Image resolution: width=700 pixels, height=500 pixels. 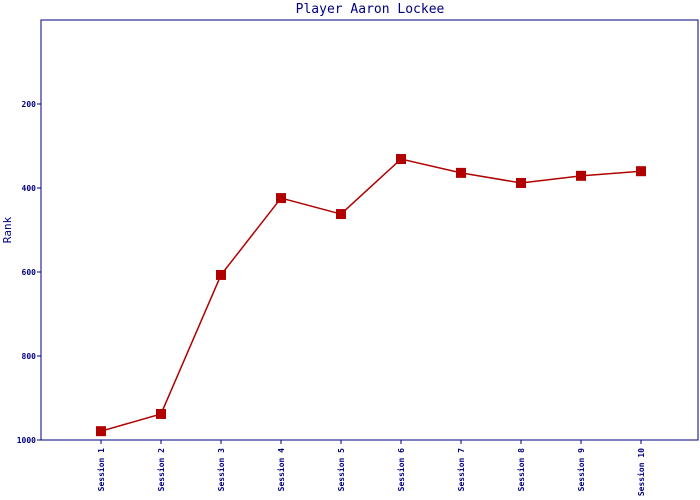 I want to click on y-tick-label: 1000, so click(x=26, y=440).